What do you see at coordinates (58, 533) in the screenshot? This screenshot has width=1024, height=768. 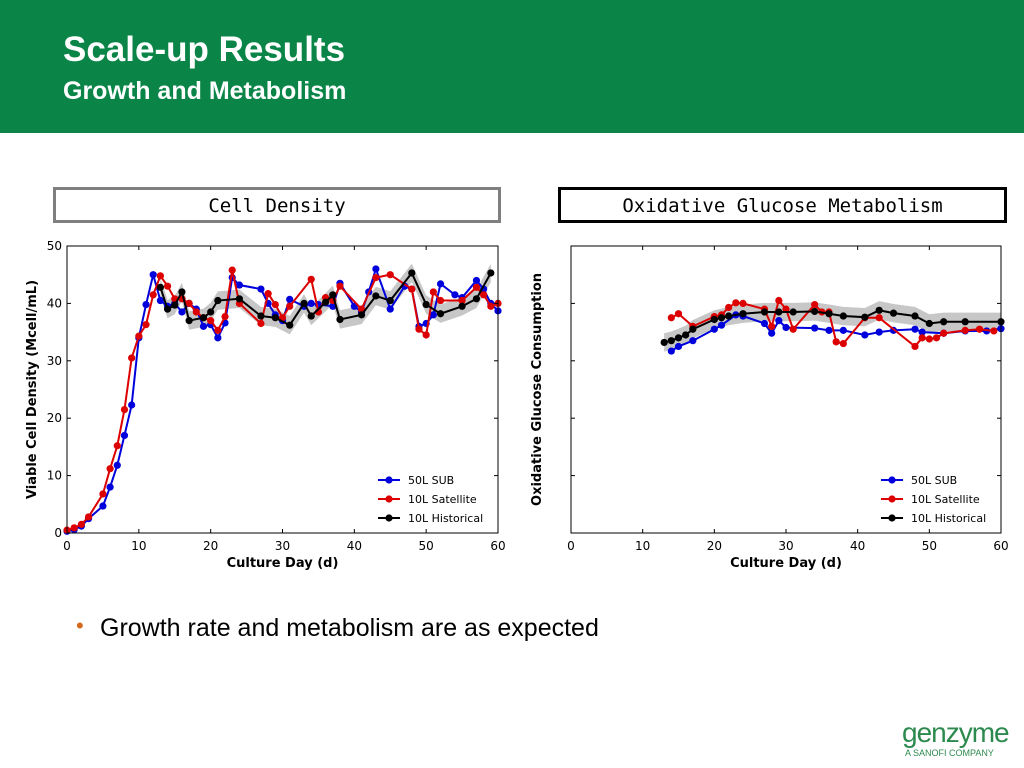 I see `y-tick-label-0: 0` at bounding box center [58, 533].